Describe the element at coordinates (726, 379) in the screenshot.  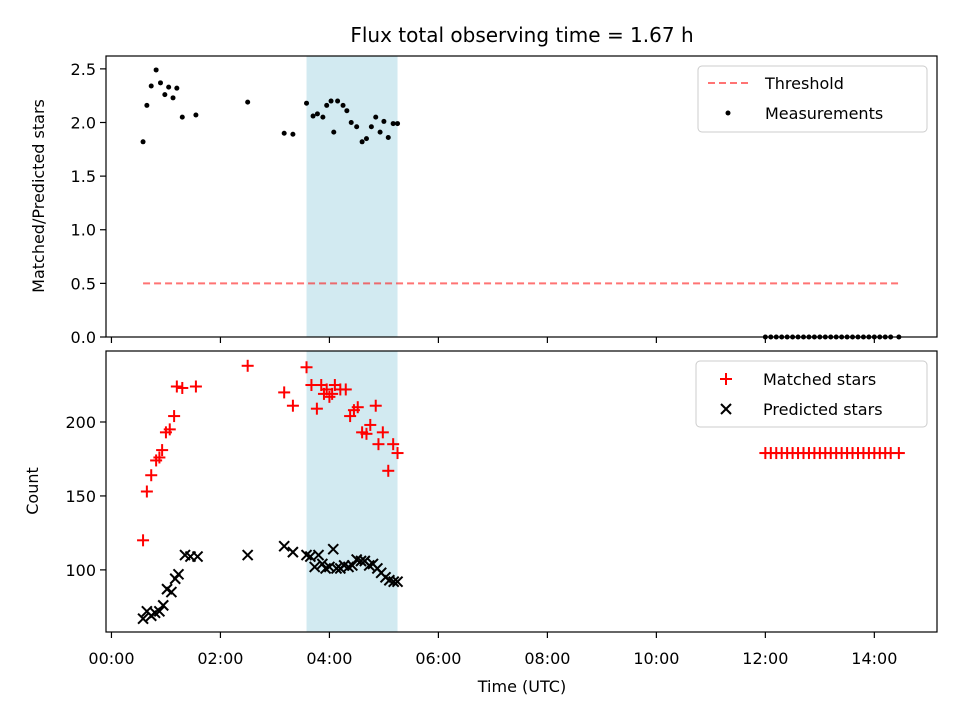
I see `legend-matched-swatch` at that location.